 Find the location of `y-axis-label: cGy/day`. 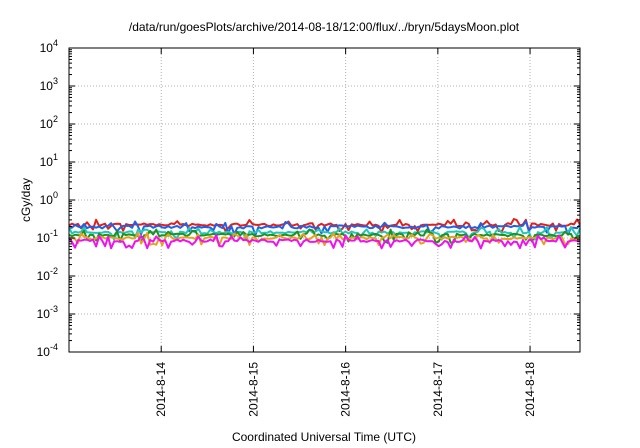

y-axis-label: cGy/day is located at coordinates (26, 200).